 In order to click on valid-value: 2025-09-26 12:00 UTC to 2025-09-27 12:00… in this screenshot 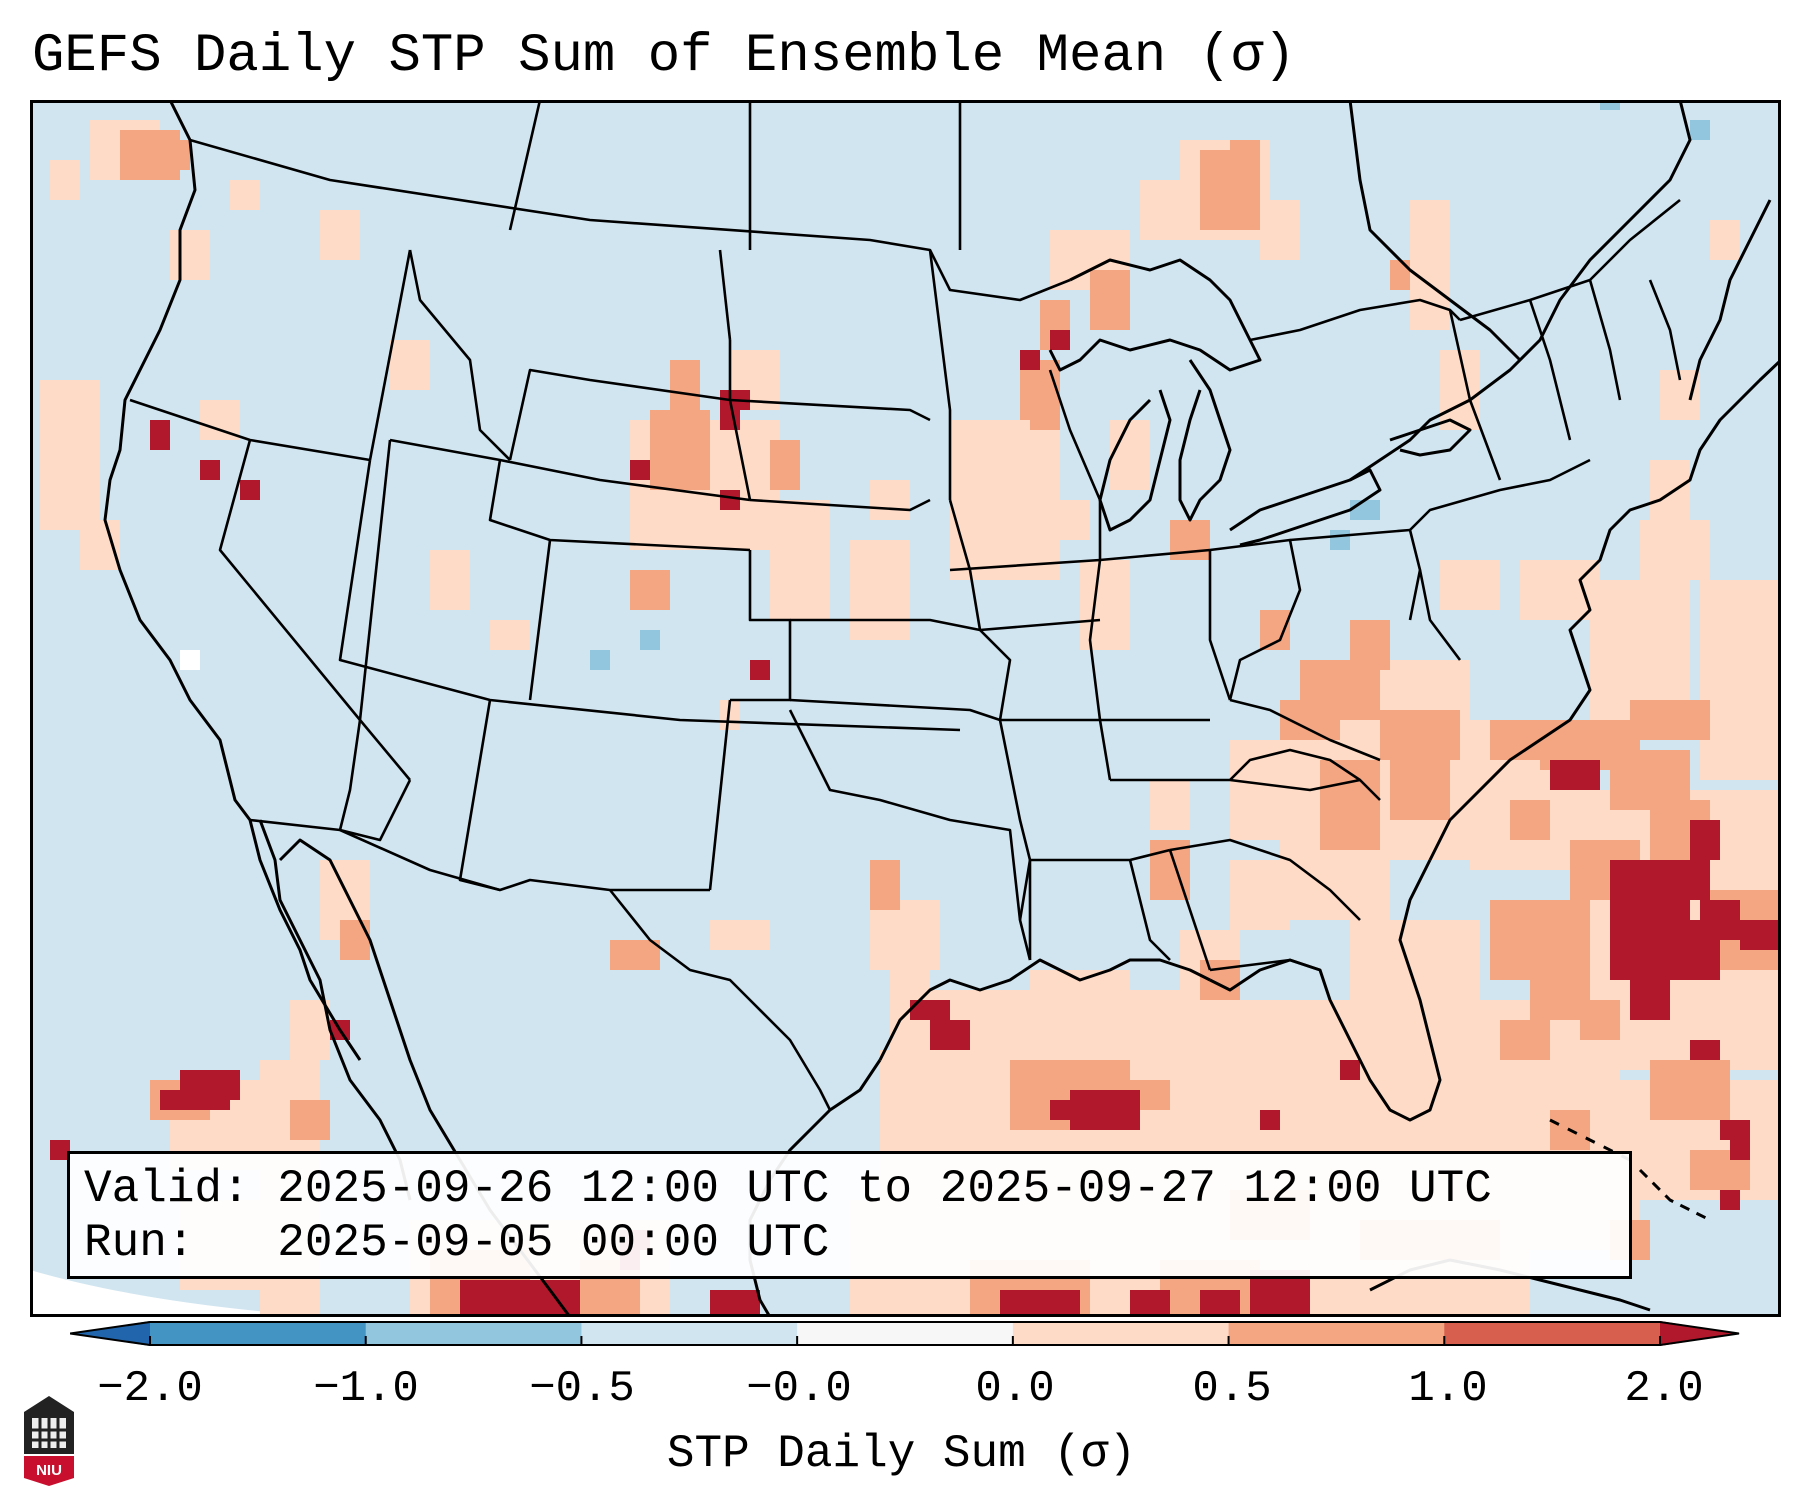, I will do `click(884, 1189)`.